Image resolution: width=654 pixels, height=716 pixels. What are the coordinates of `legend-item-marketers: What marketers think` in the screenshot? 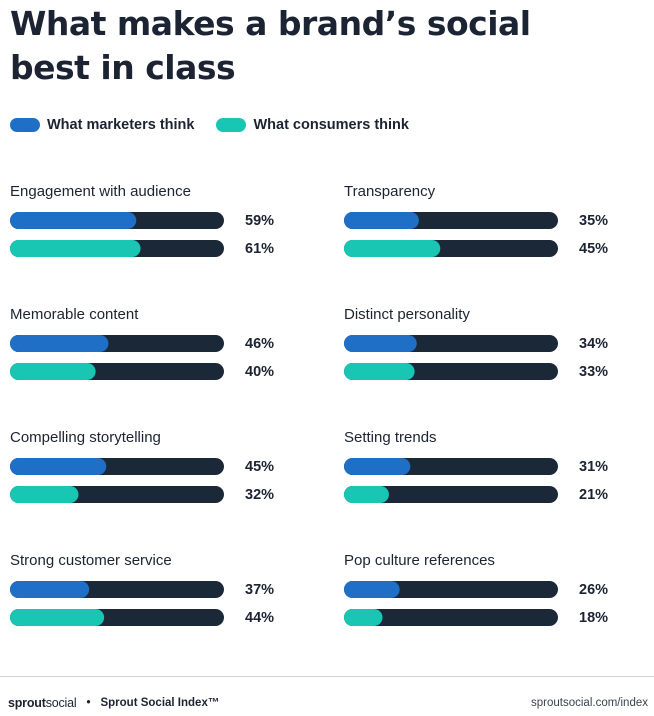 It's located at (102, 125).